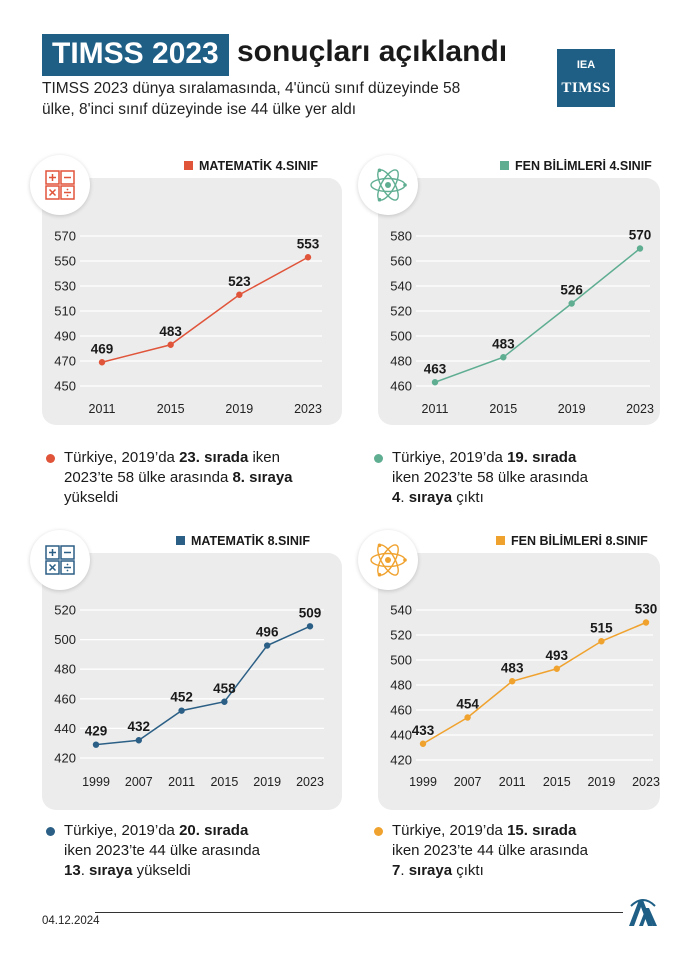 The width and height of the screenshot is (700, 955). I want to click on y-tick-label: 510, so click(65, 311).